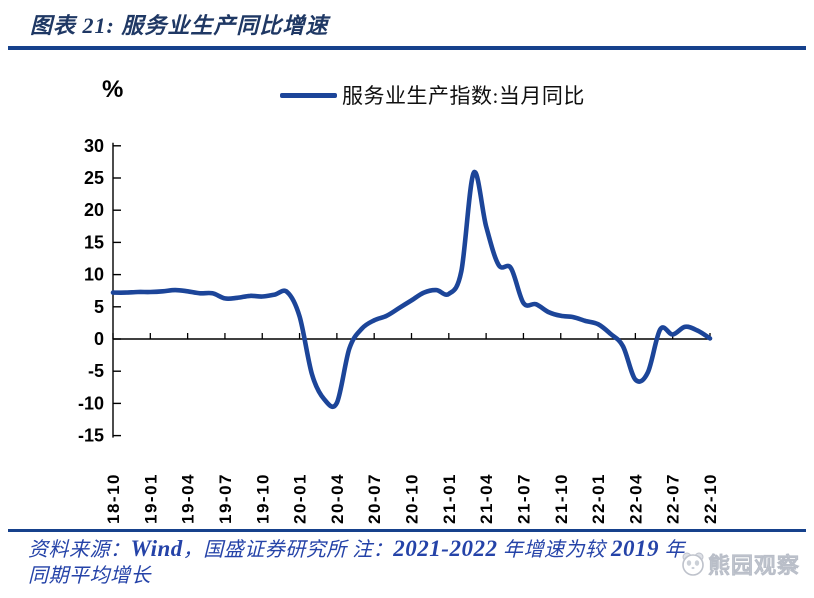  What do you see at coordinates (693, 564) in the screenshot?
I see `panda-logo-icon` at bounding box center [693, 564].